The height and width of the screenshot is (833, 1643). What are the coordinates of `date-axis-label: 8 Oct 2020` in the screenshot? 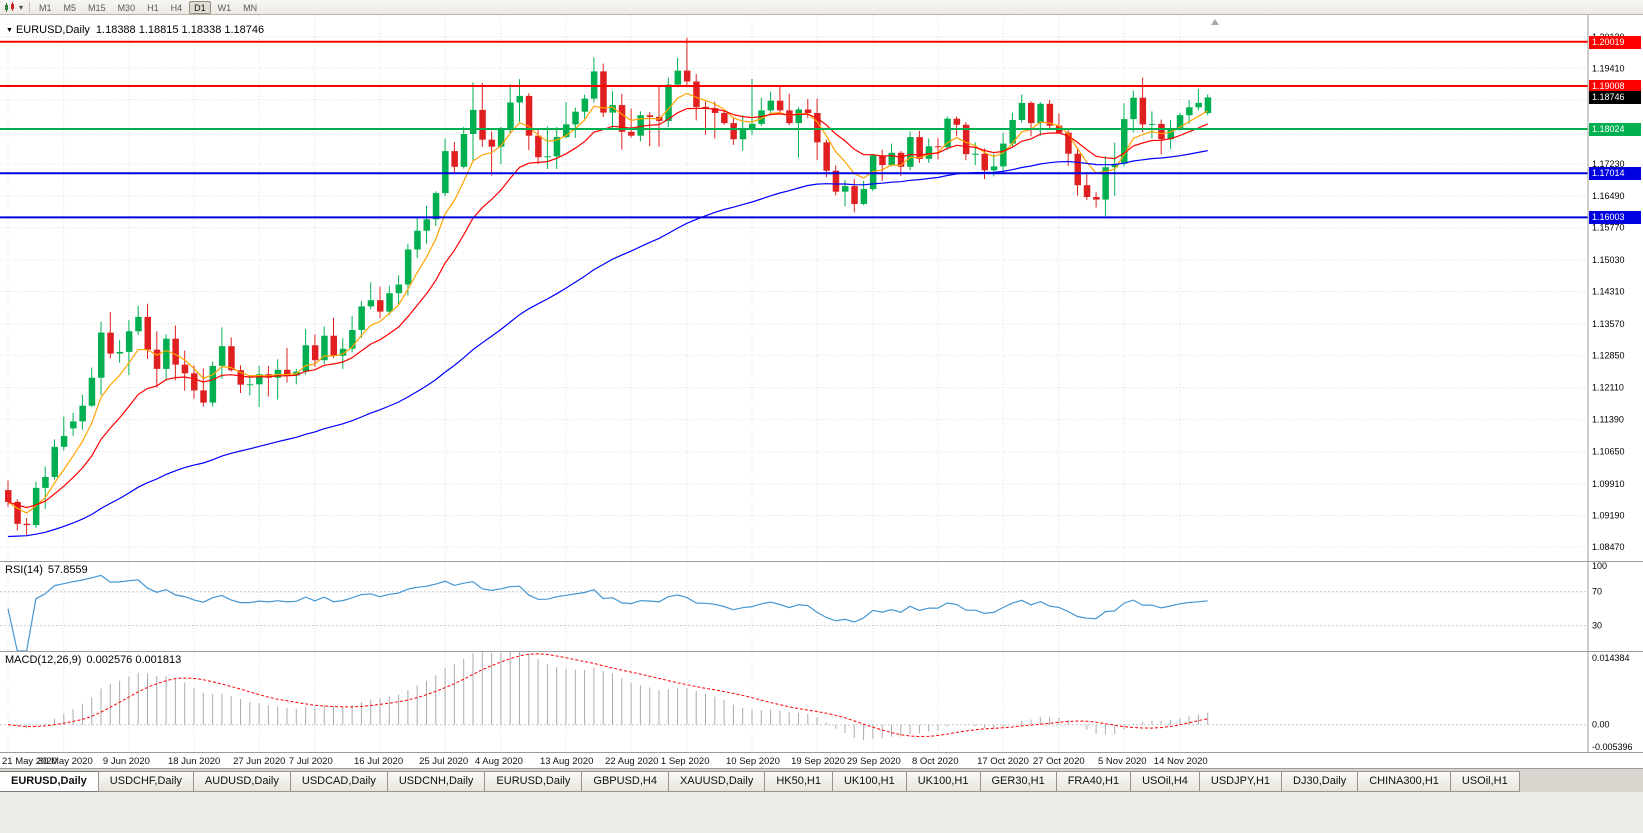 It's located at (935, 761).